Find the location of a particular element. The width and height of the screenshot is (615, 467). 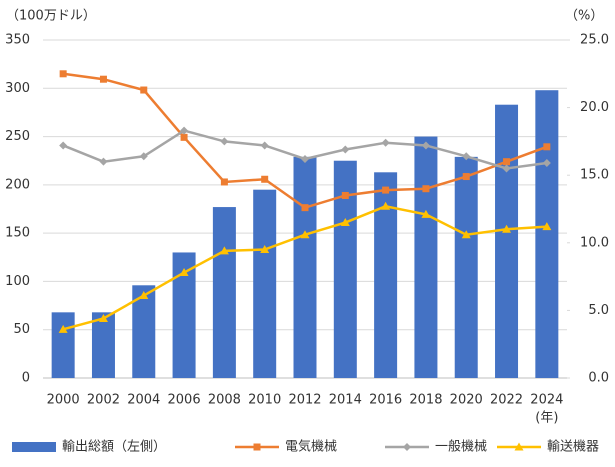

y-tick-label: 300 is located at coordinates (17, 88).